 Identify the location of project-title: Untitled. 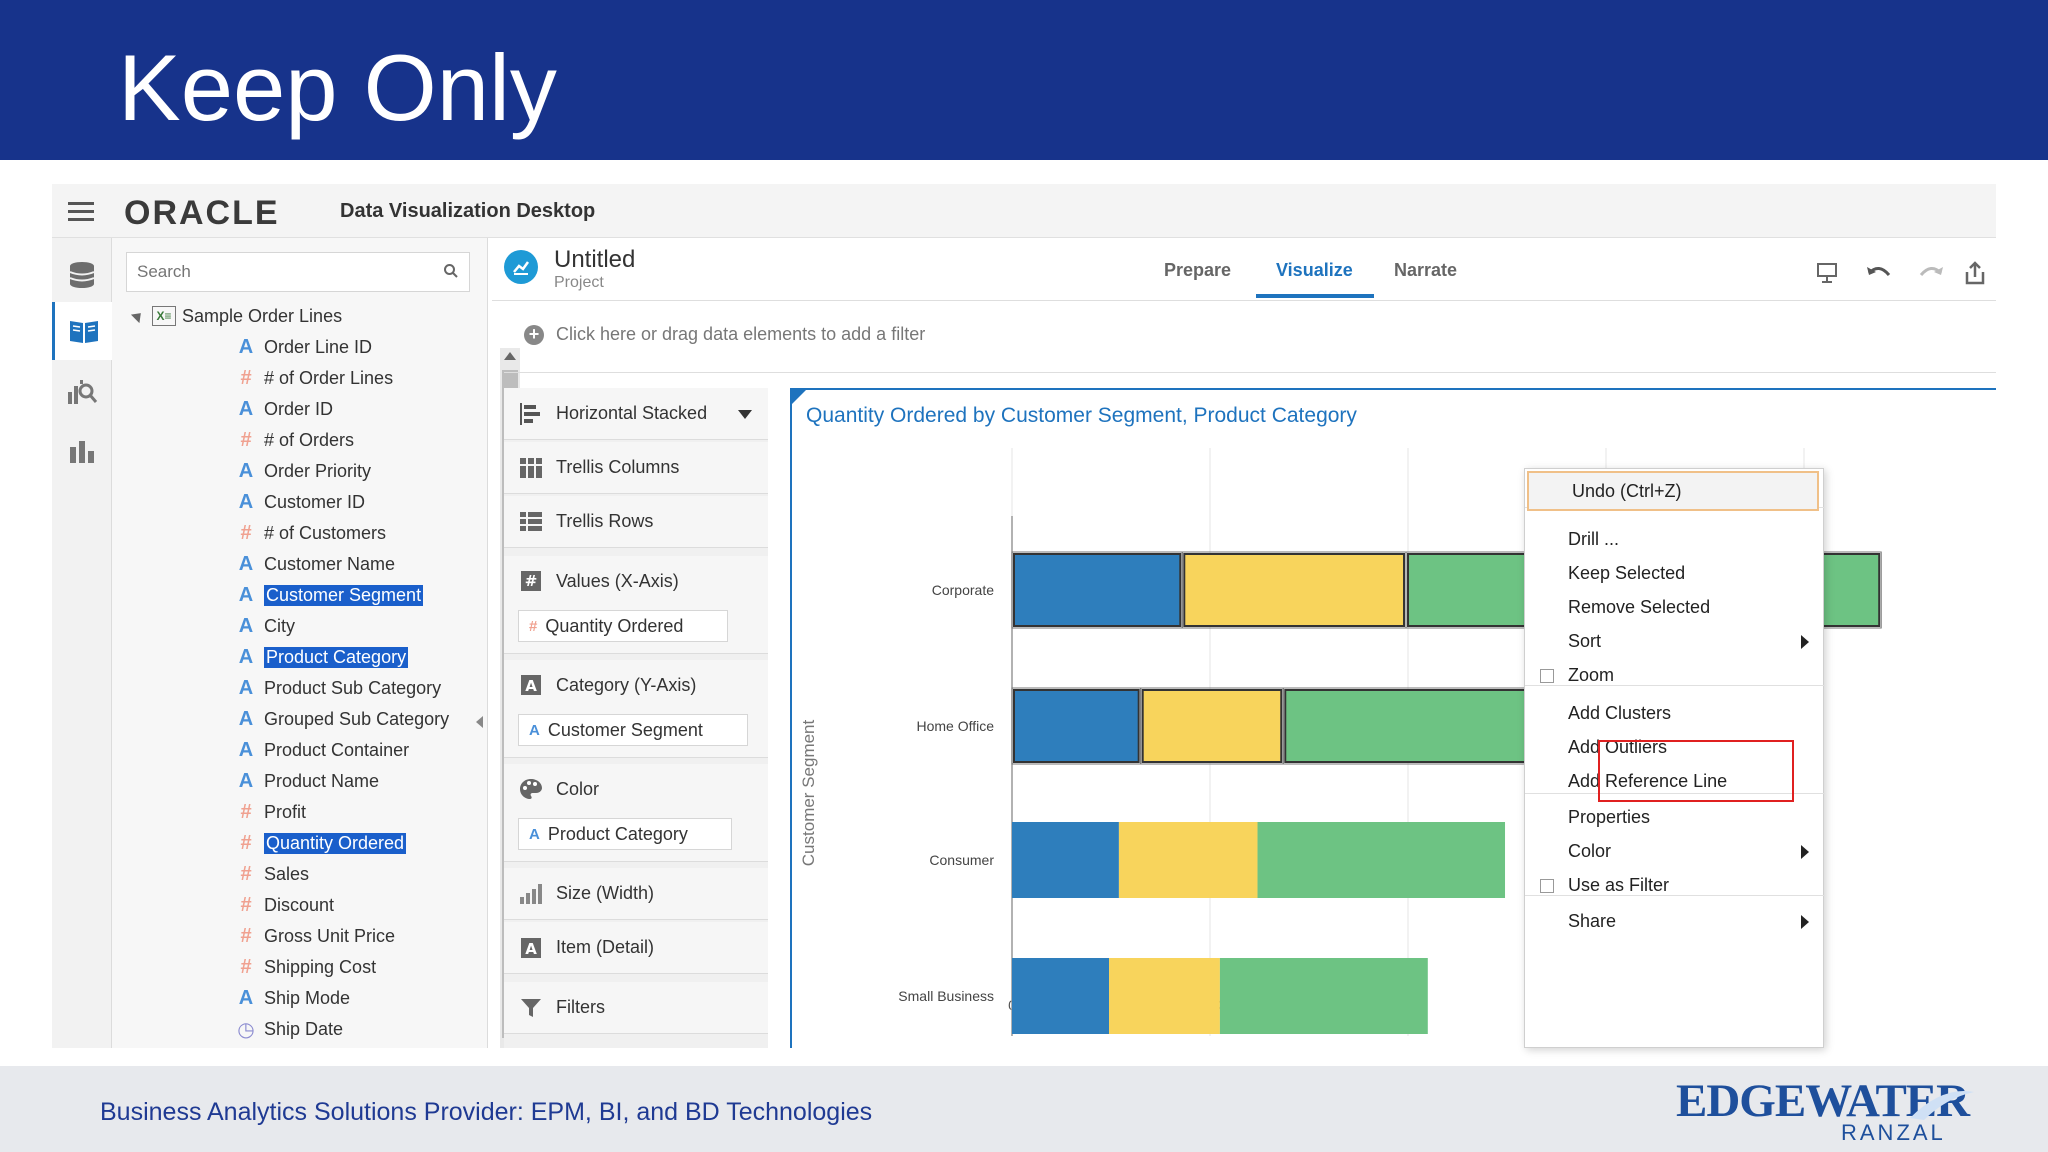
(595, 259).